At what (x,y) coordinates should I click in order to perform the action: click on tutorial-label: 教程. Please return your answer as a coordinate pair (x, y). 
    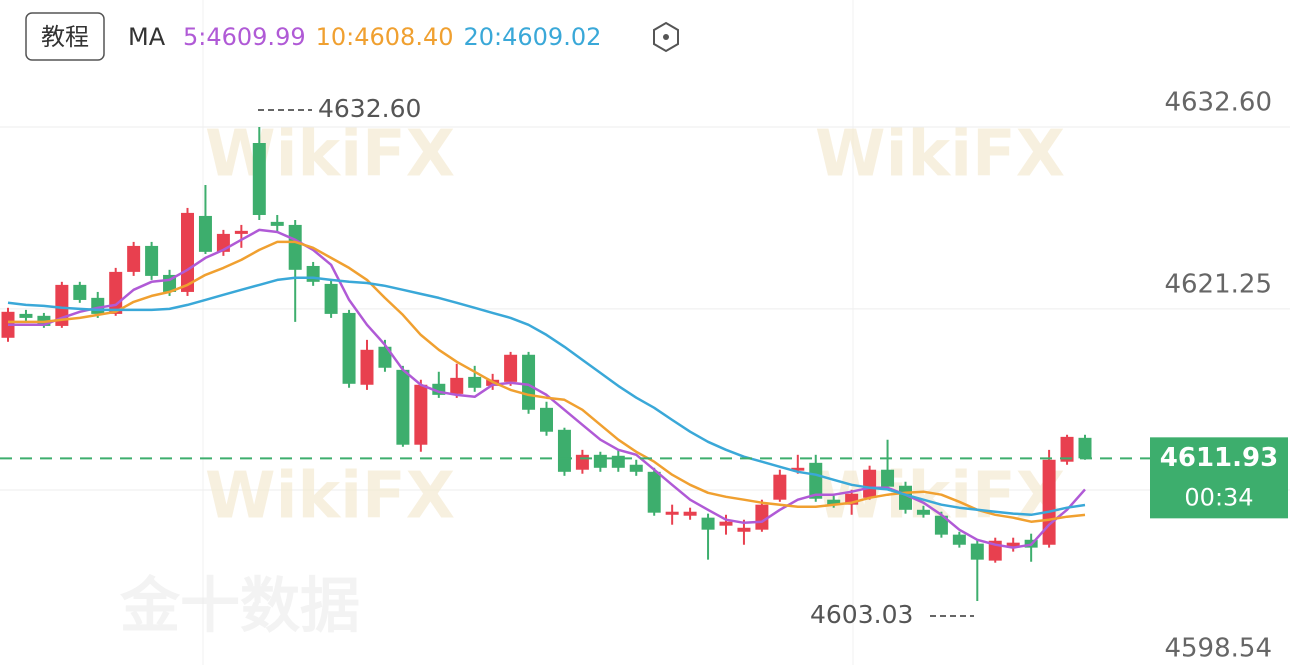
    Looking at the image, I should click on (65, 37).